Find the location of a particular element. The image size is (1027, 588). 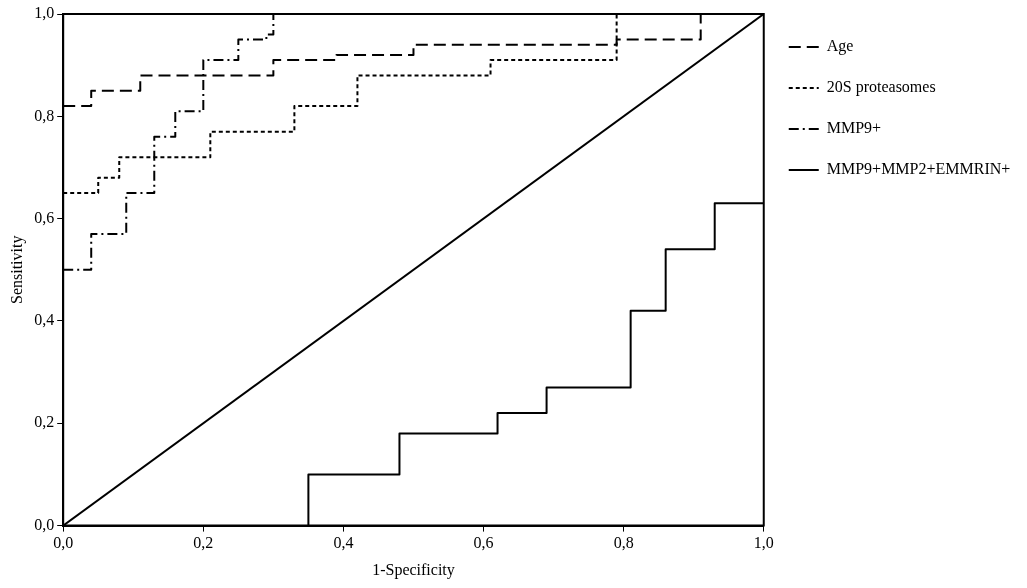

legend-label: MMP9+ is located at coordinates (854, 128).